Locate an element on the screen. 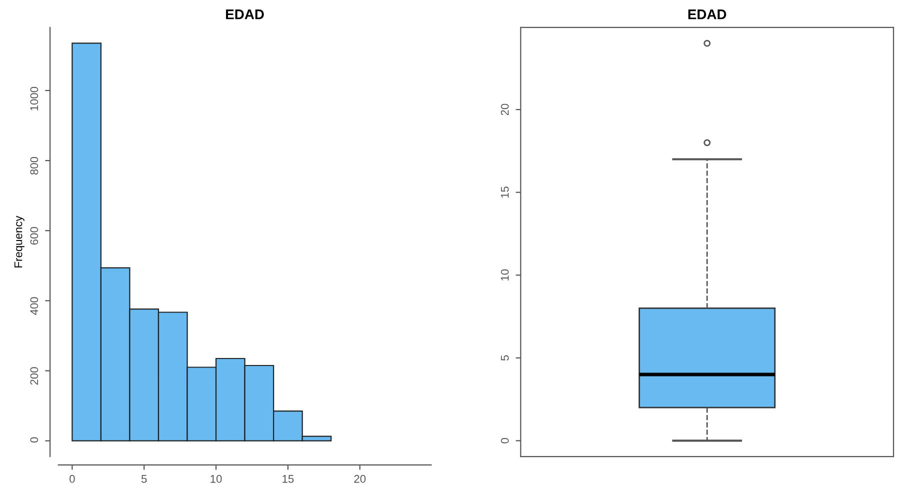 The image size is (898, 499). x-tick-label: 15 is located at coordinates (288, 479).